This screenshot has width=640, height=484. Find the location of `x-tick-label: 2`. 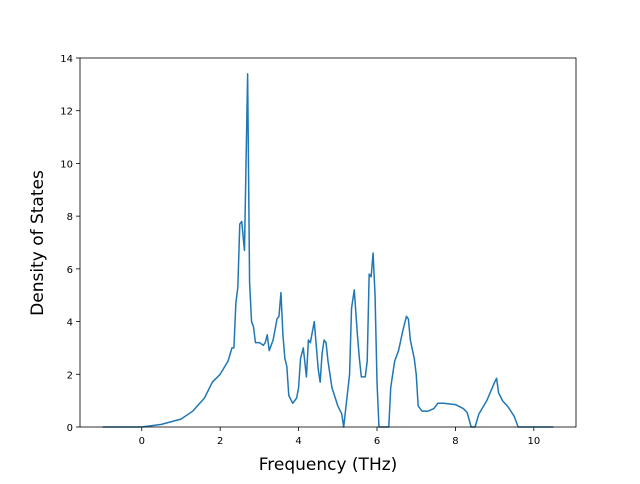

x-tick-label: 2 is located at coordinates (220, 441).